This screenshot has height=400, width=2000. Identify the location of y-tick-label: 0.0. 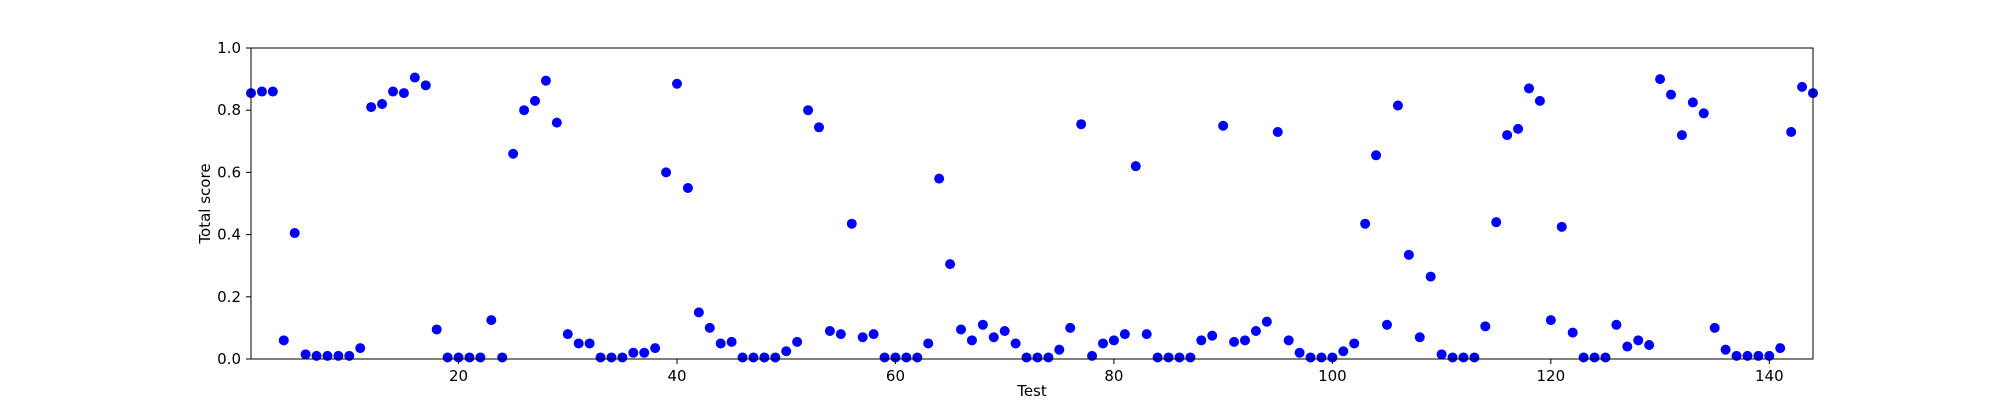
(229, 359).